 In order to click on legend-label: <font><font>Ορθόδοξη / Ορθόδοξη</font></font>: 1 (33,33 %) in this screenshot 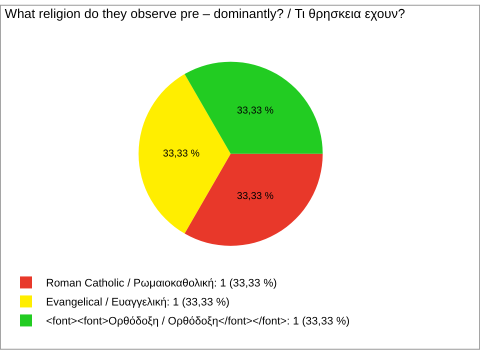, I will do `click(198, 322)`.